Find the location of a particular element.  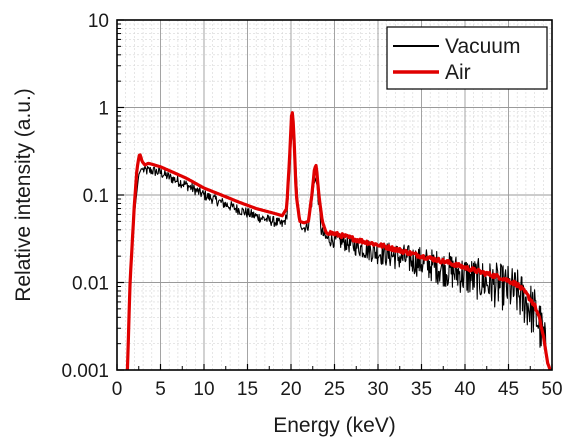

x-tick-label: 30 is located at coordinates (377, 389).